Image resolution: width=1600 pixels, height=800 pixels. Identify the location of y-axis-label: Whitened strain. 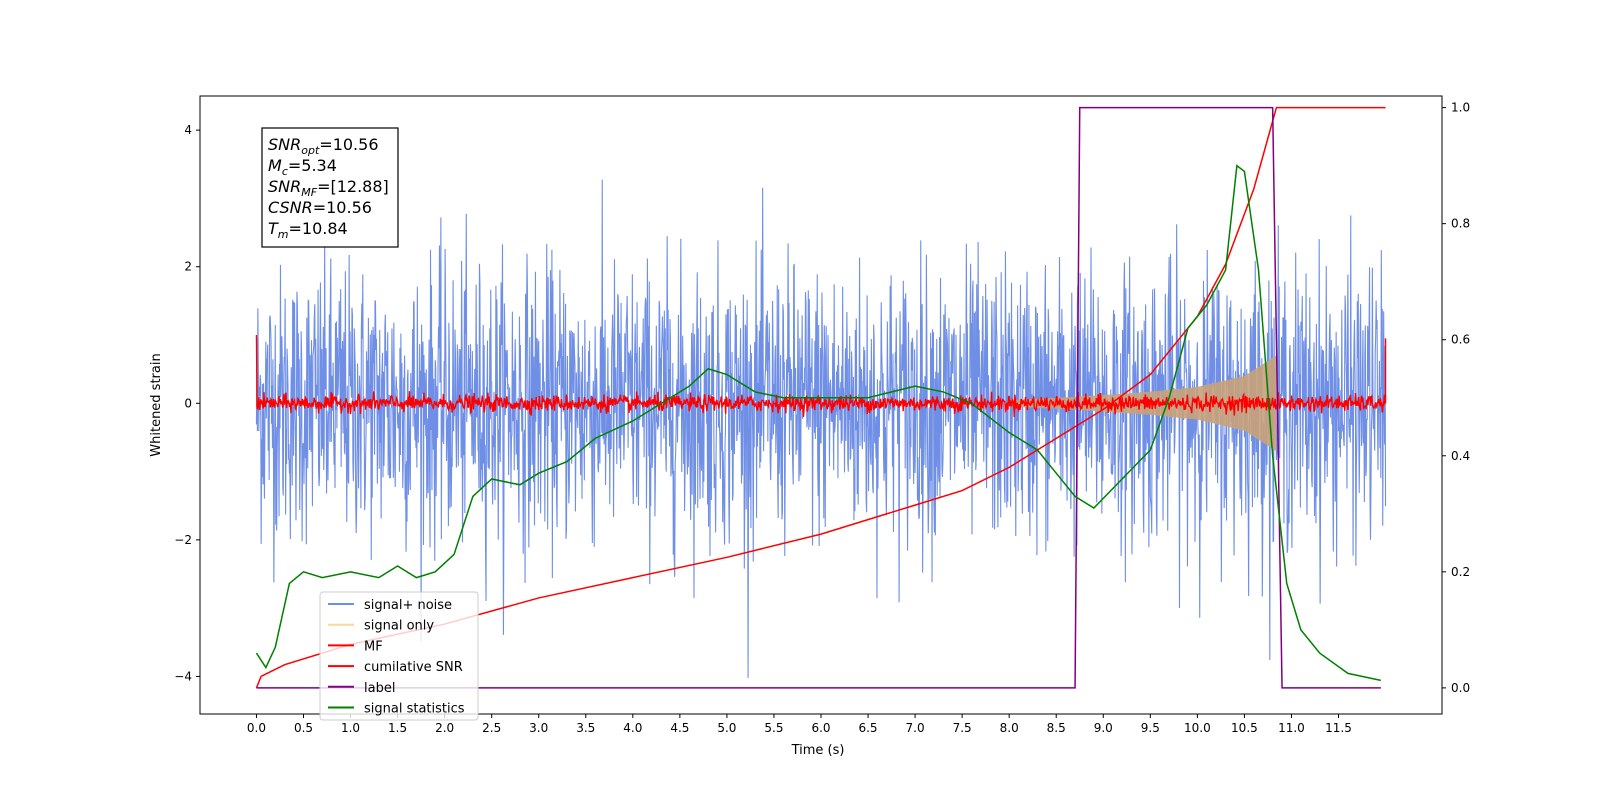
(156, 404).